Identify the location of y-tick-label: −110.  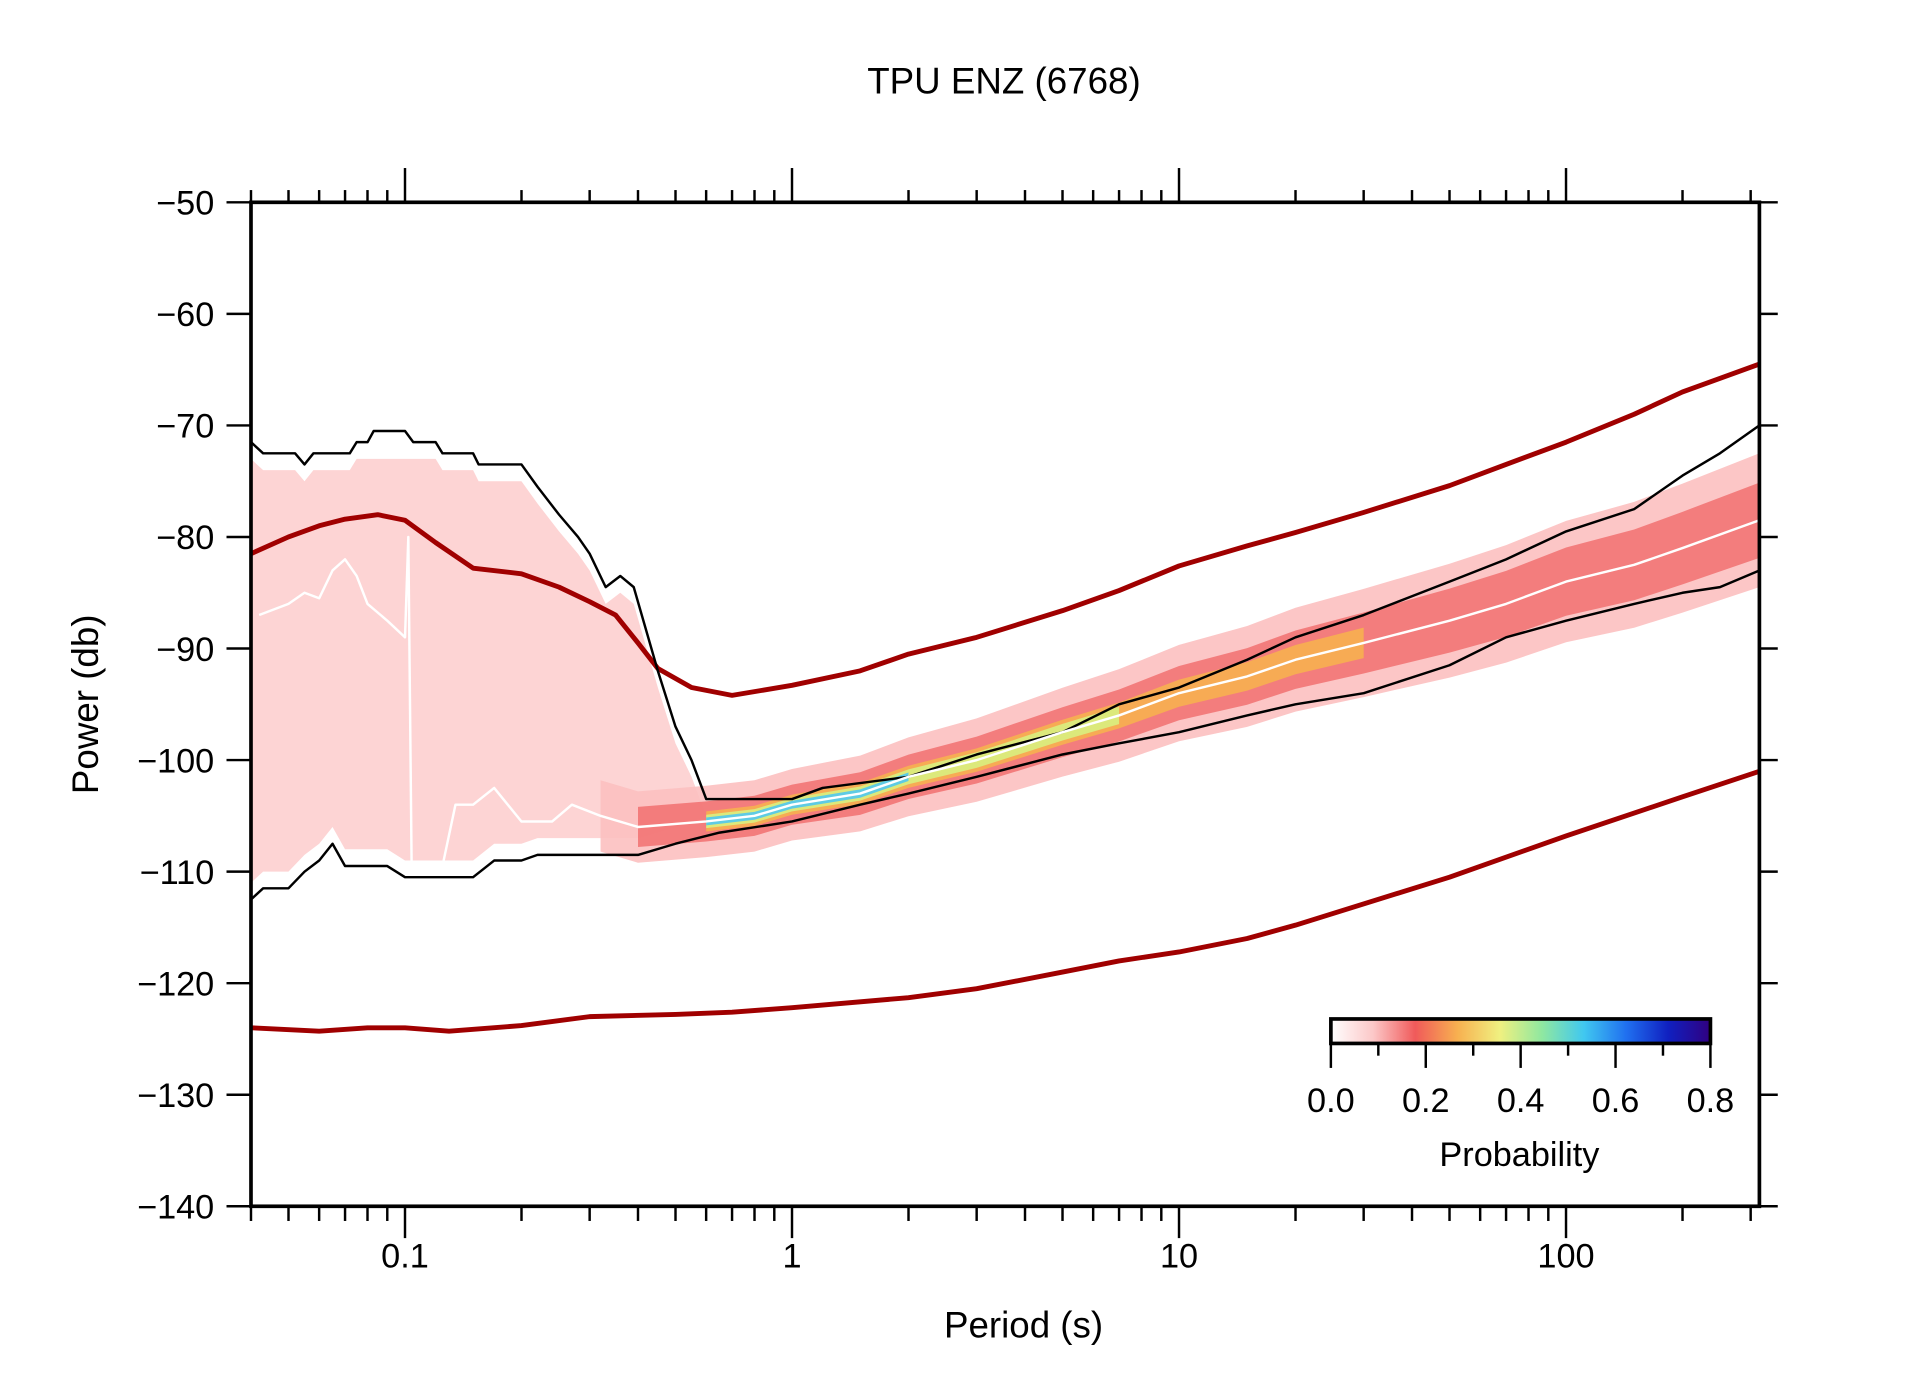
(177, 873).